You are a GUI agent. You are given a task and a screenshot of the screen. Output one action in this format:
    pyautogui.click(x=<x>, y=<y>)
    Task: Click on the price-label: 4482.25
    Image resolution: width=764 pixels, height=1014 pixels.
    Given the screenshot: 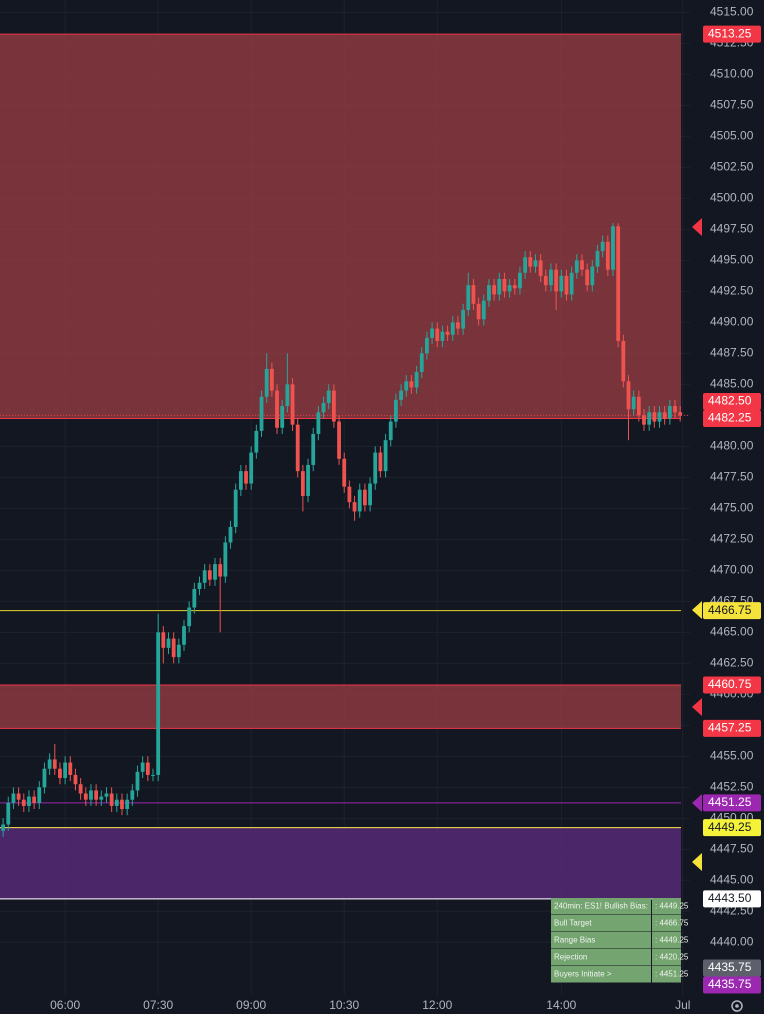 What is the action you would take?
    pyautogui.click(x=730, y=418)
    